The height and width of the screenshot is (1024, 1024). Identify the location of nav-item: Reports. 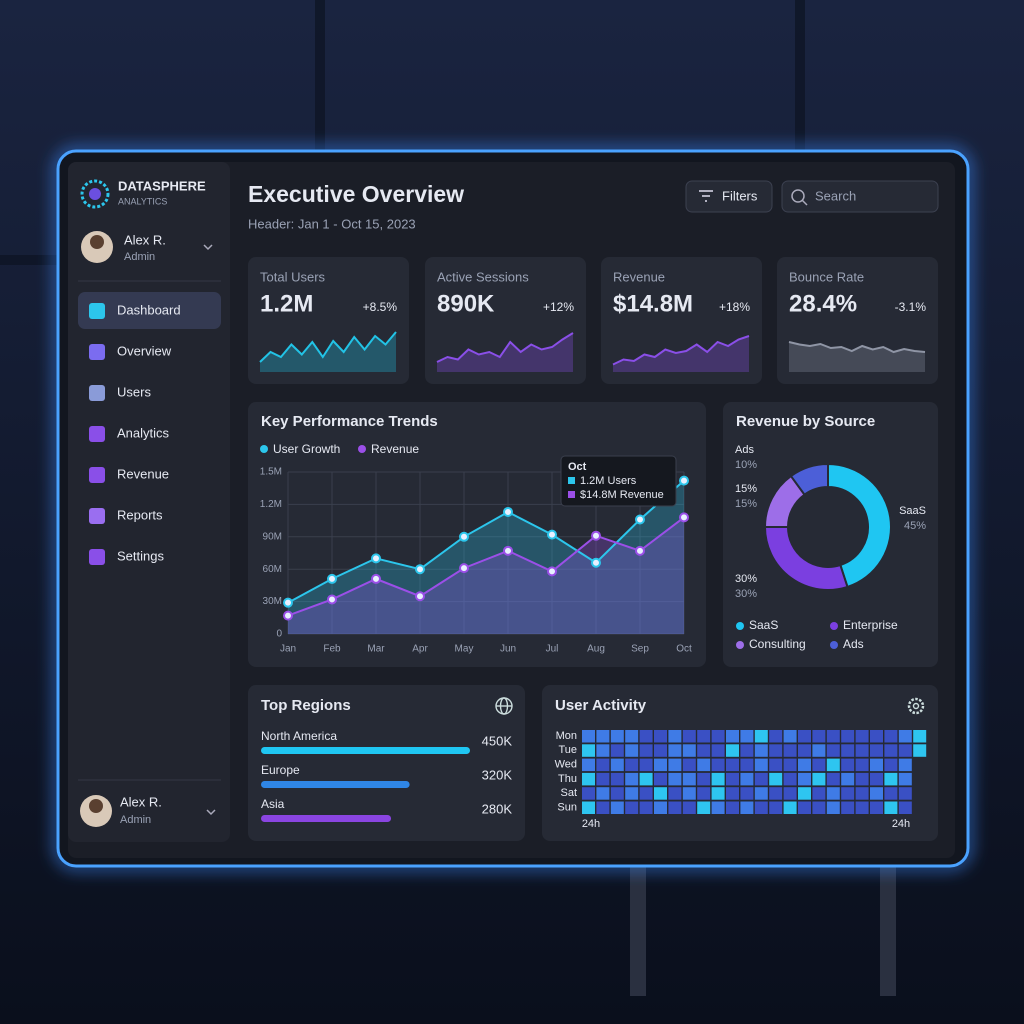
(126, 515).